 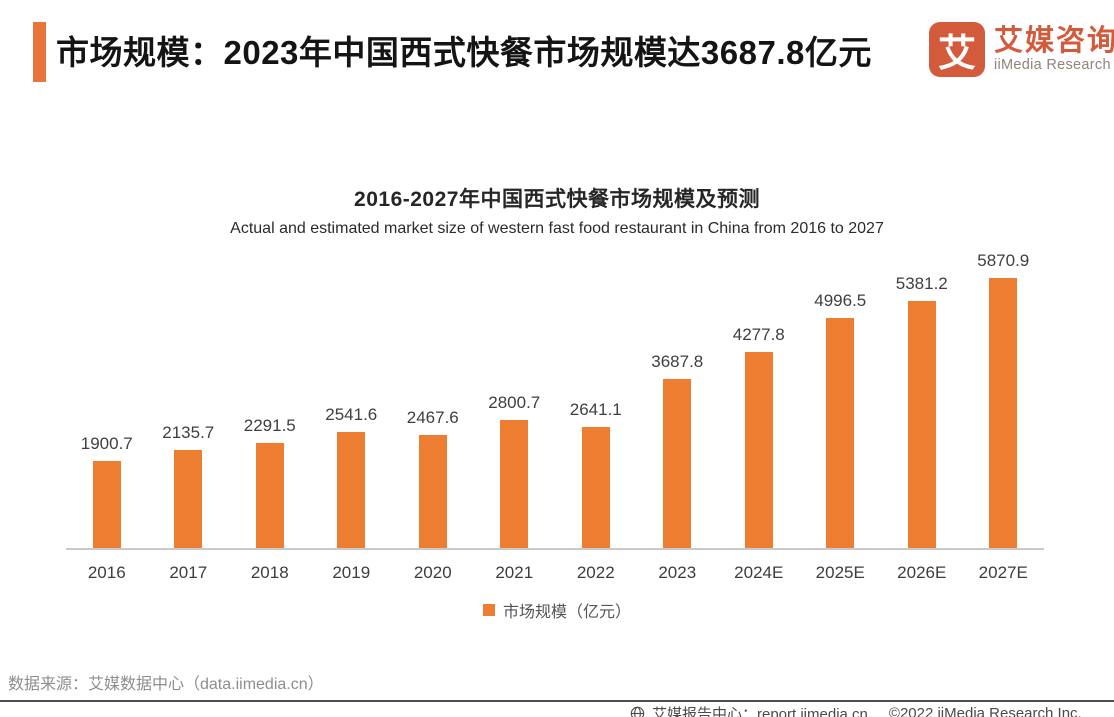 I want to click on bar-value-label: 2800.7, so click(x=514, y=402).